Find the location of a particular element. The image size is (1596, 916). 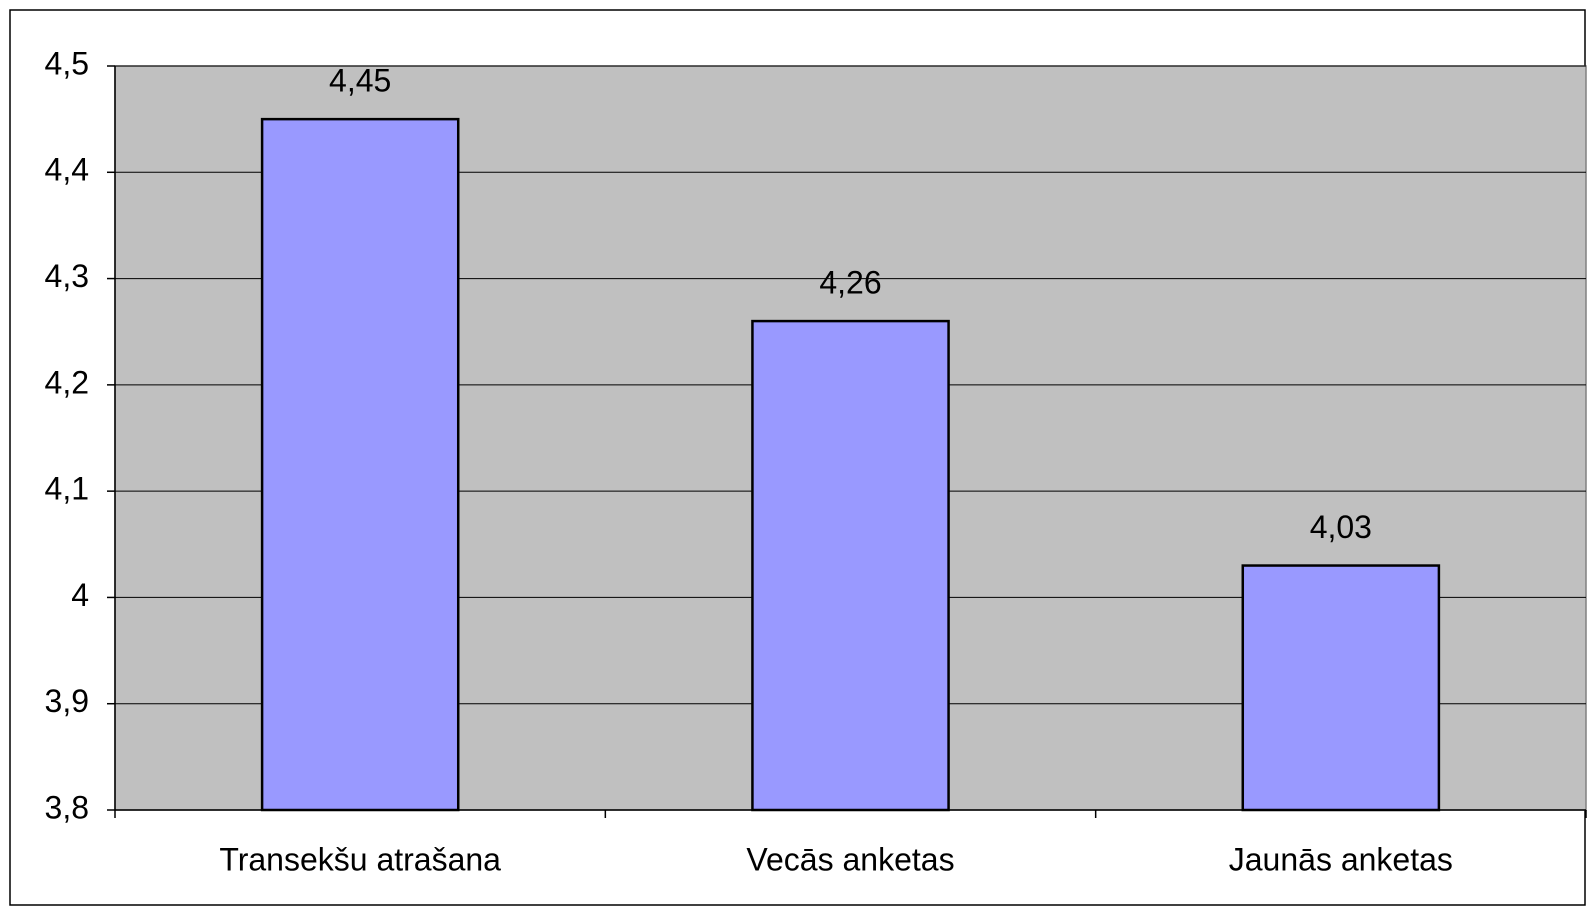

data-label: 4,45 is located at coordinates (360, 81).